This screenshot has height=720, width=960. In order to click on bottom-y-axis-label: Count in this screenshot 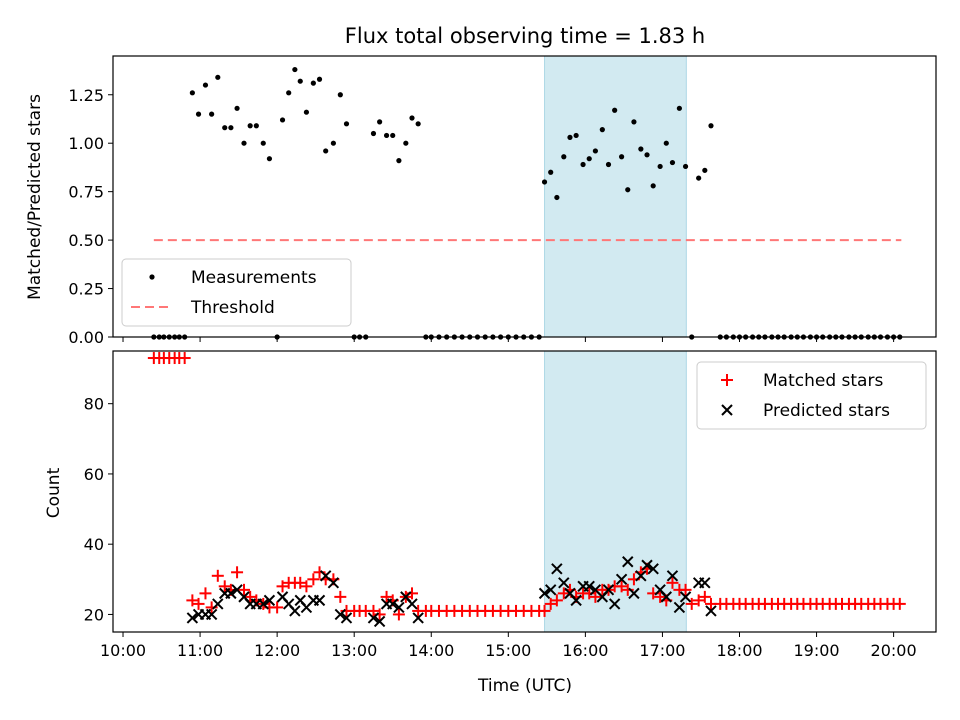, I will do `click(54, 492)`.